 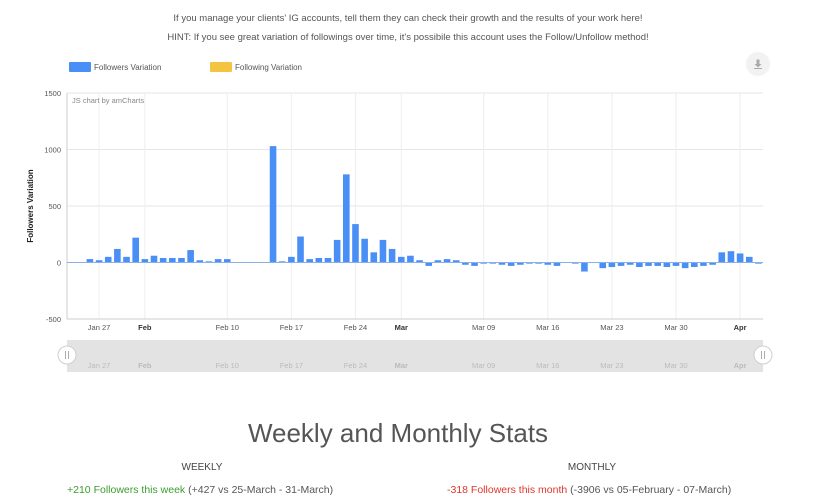 What do you see at coordinates (53, 319) in the screenshot?
I see `y-tick-label: -500` at bounding box center [53, 319].